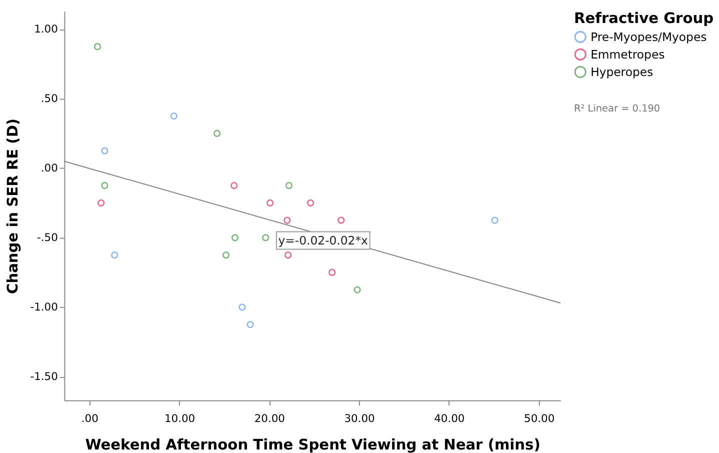 This screenshot has height=453, width=719. I want to click on x-tick-label: 10.00, so click(180, 419).